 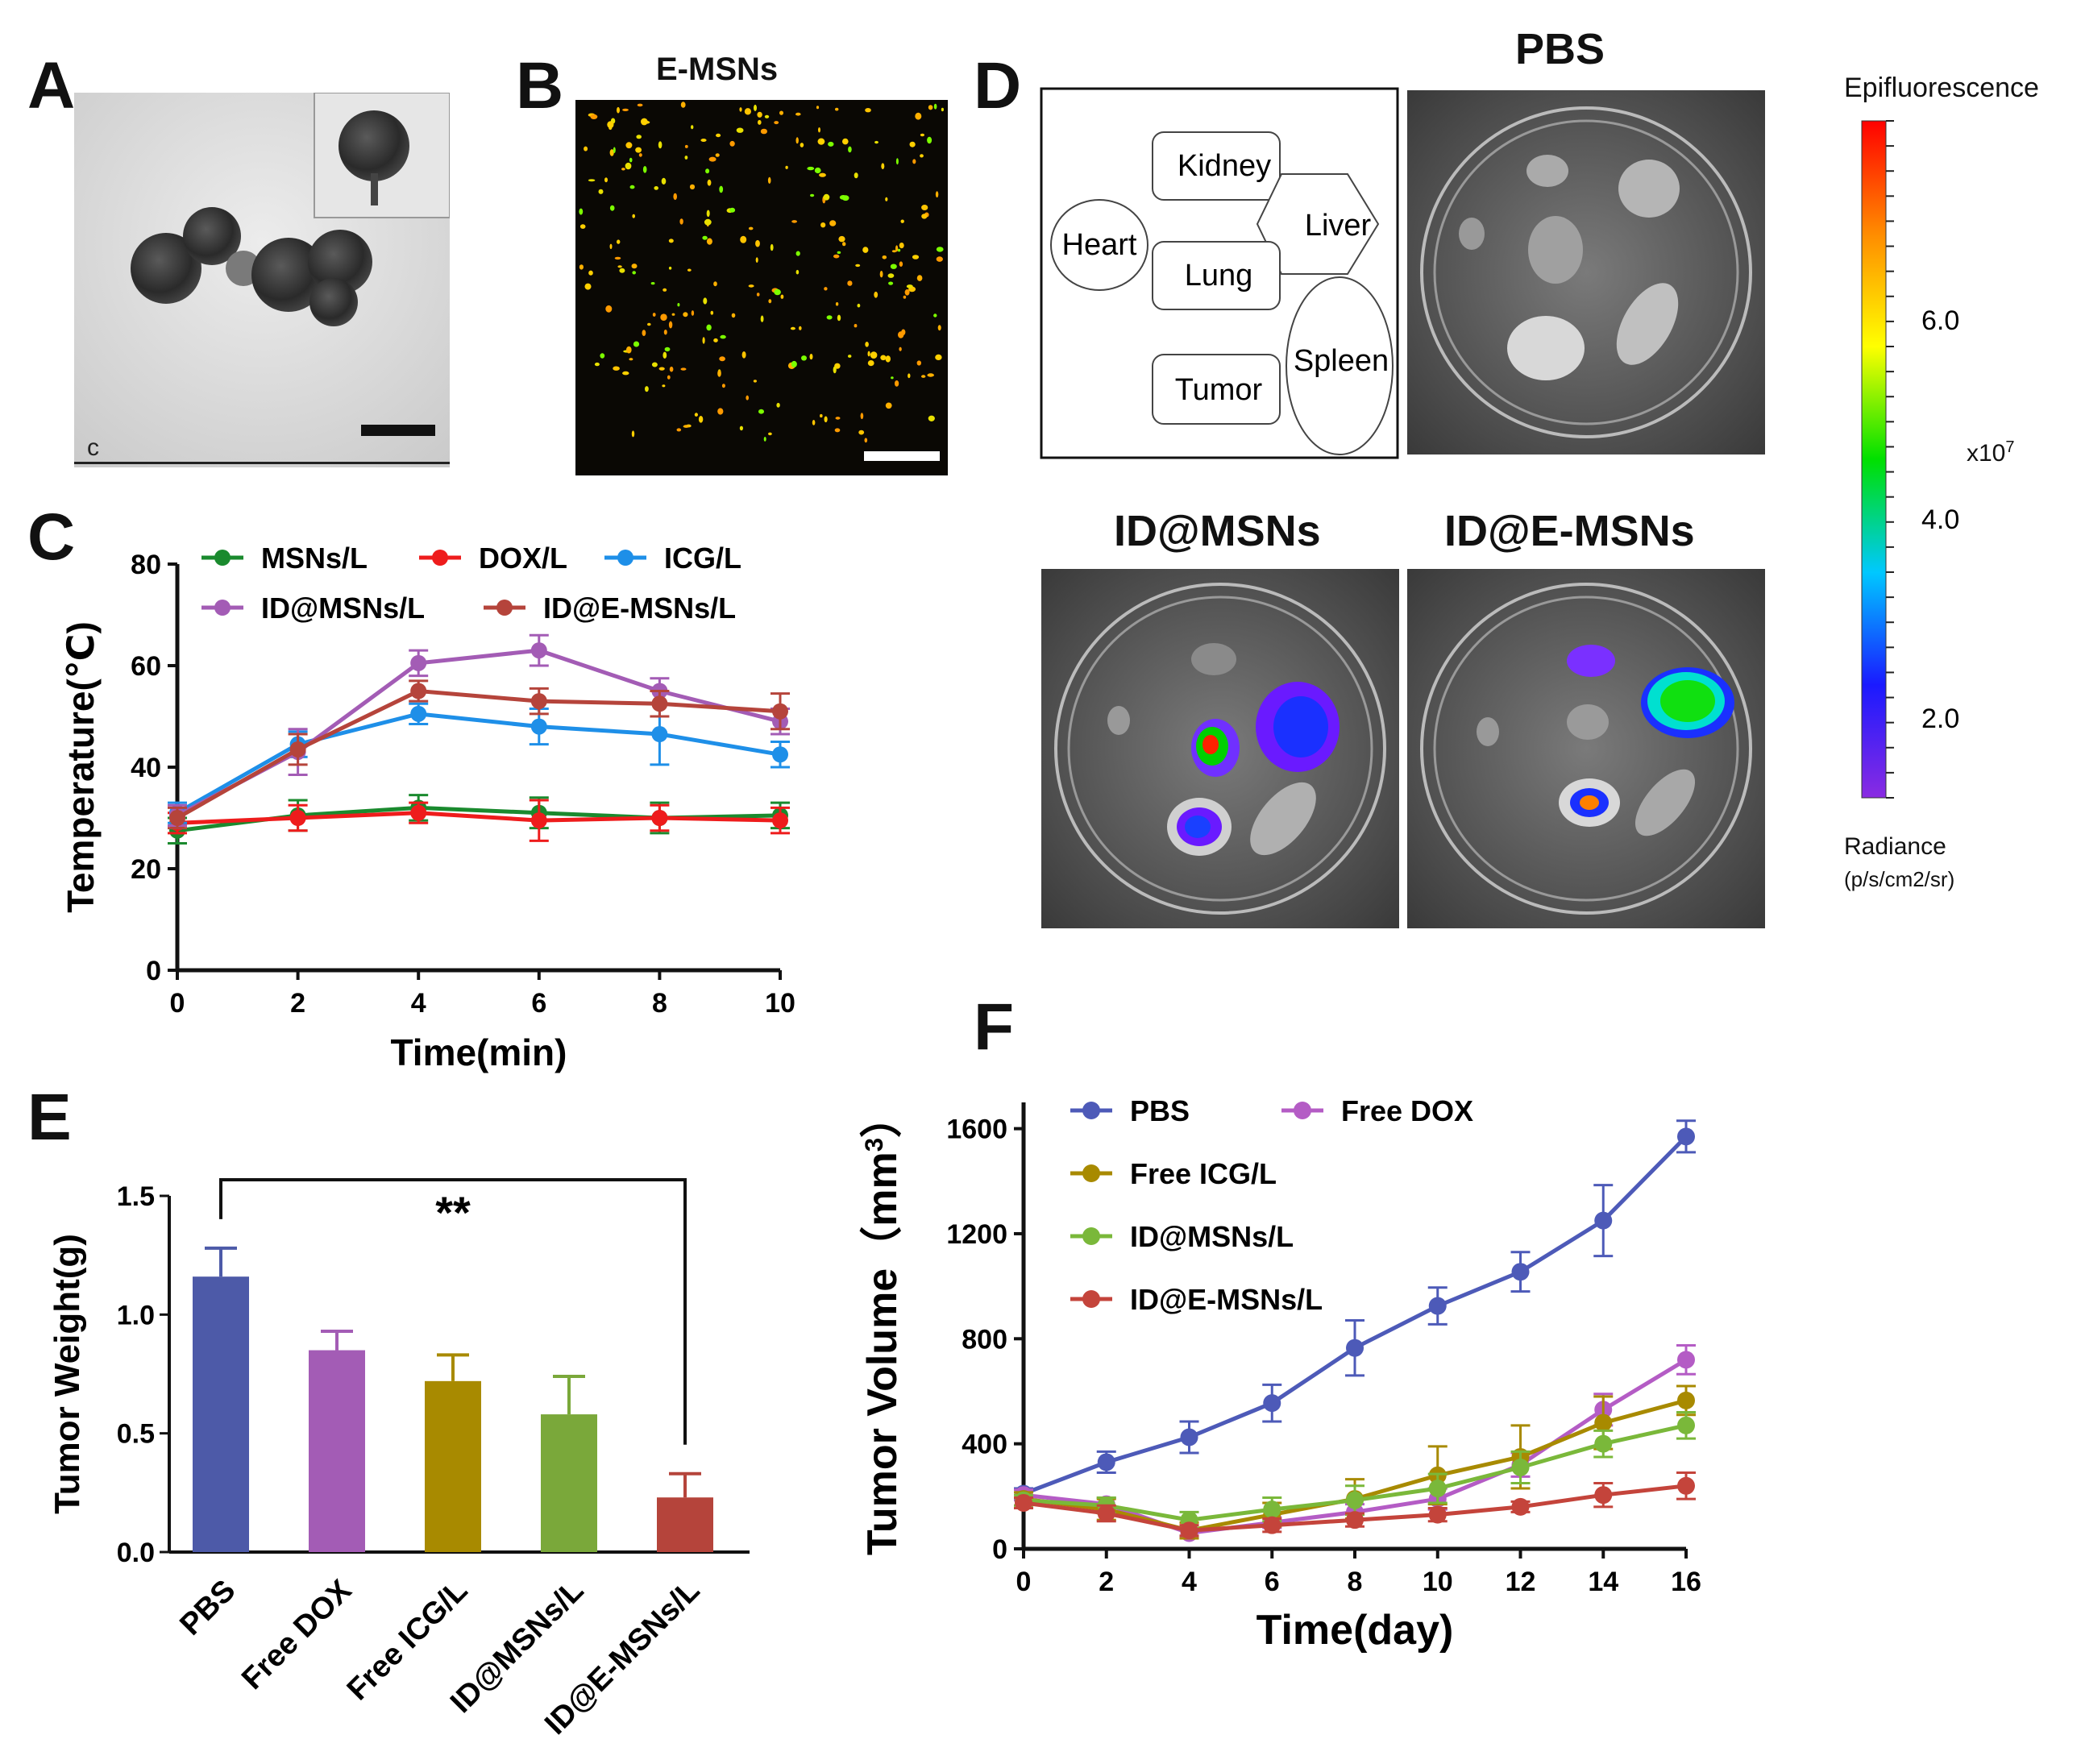 What do you see at coordinates (883, 1325) in the screenshot?
I see `y-axis-label: Tumor Volume（mm3）` at bounding box center [883, 1325].